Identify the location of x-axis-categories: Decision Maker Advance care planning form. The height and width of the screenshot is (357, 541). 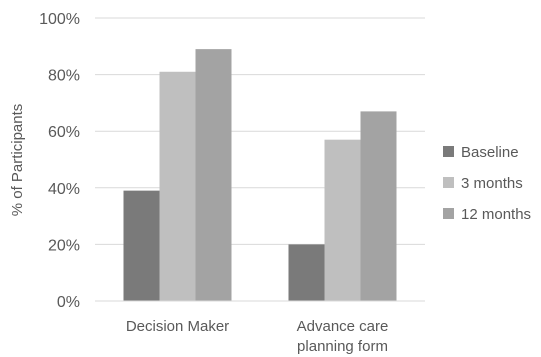
(257, 336).